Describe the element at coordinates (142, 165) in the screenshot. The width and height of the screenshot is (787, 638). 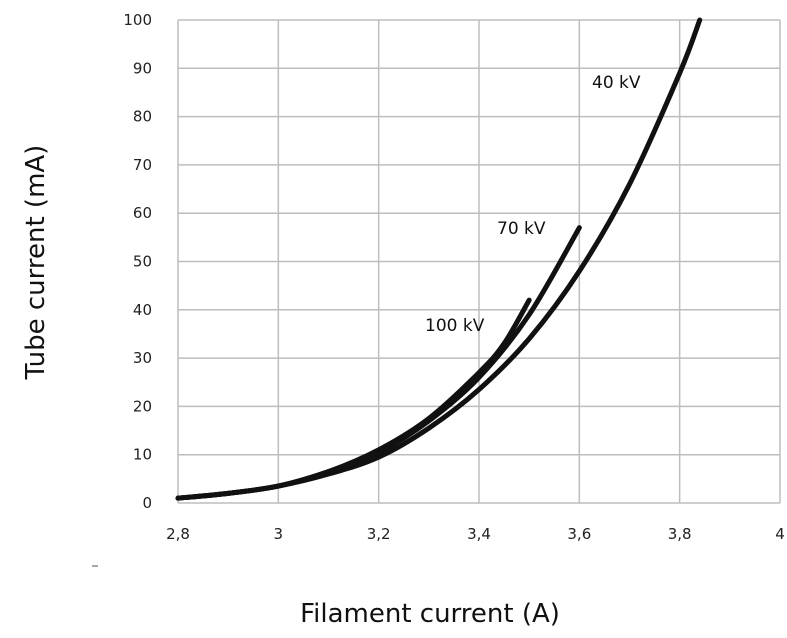
I see `y-tick-label: 70` at that location.